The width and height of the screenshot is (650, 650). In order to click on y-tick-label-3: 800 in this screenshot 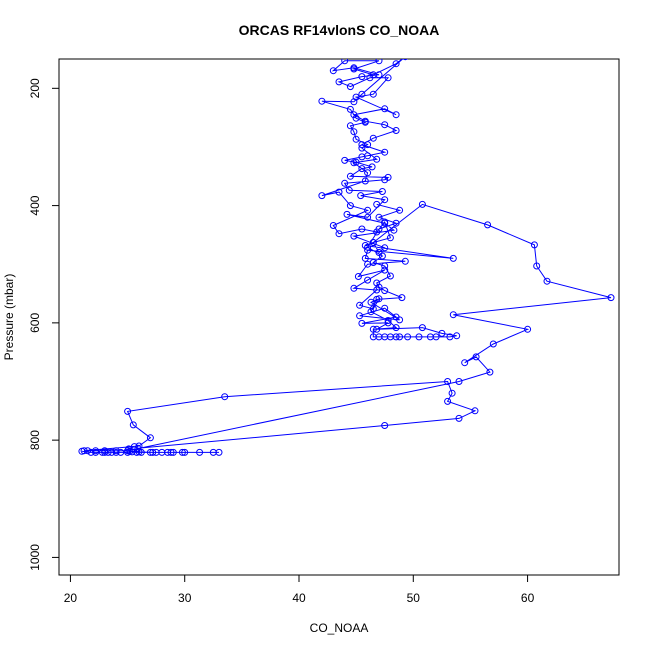, I will do `click(35, 440)`.